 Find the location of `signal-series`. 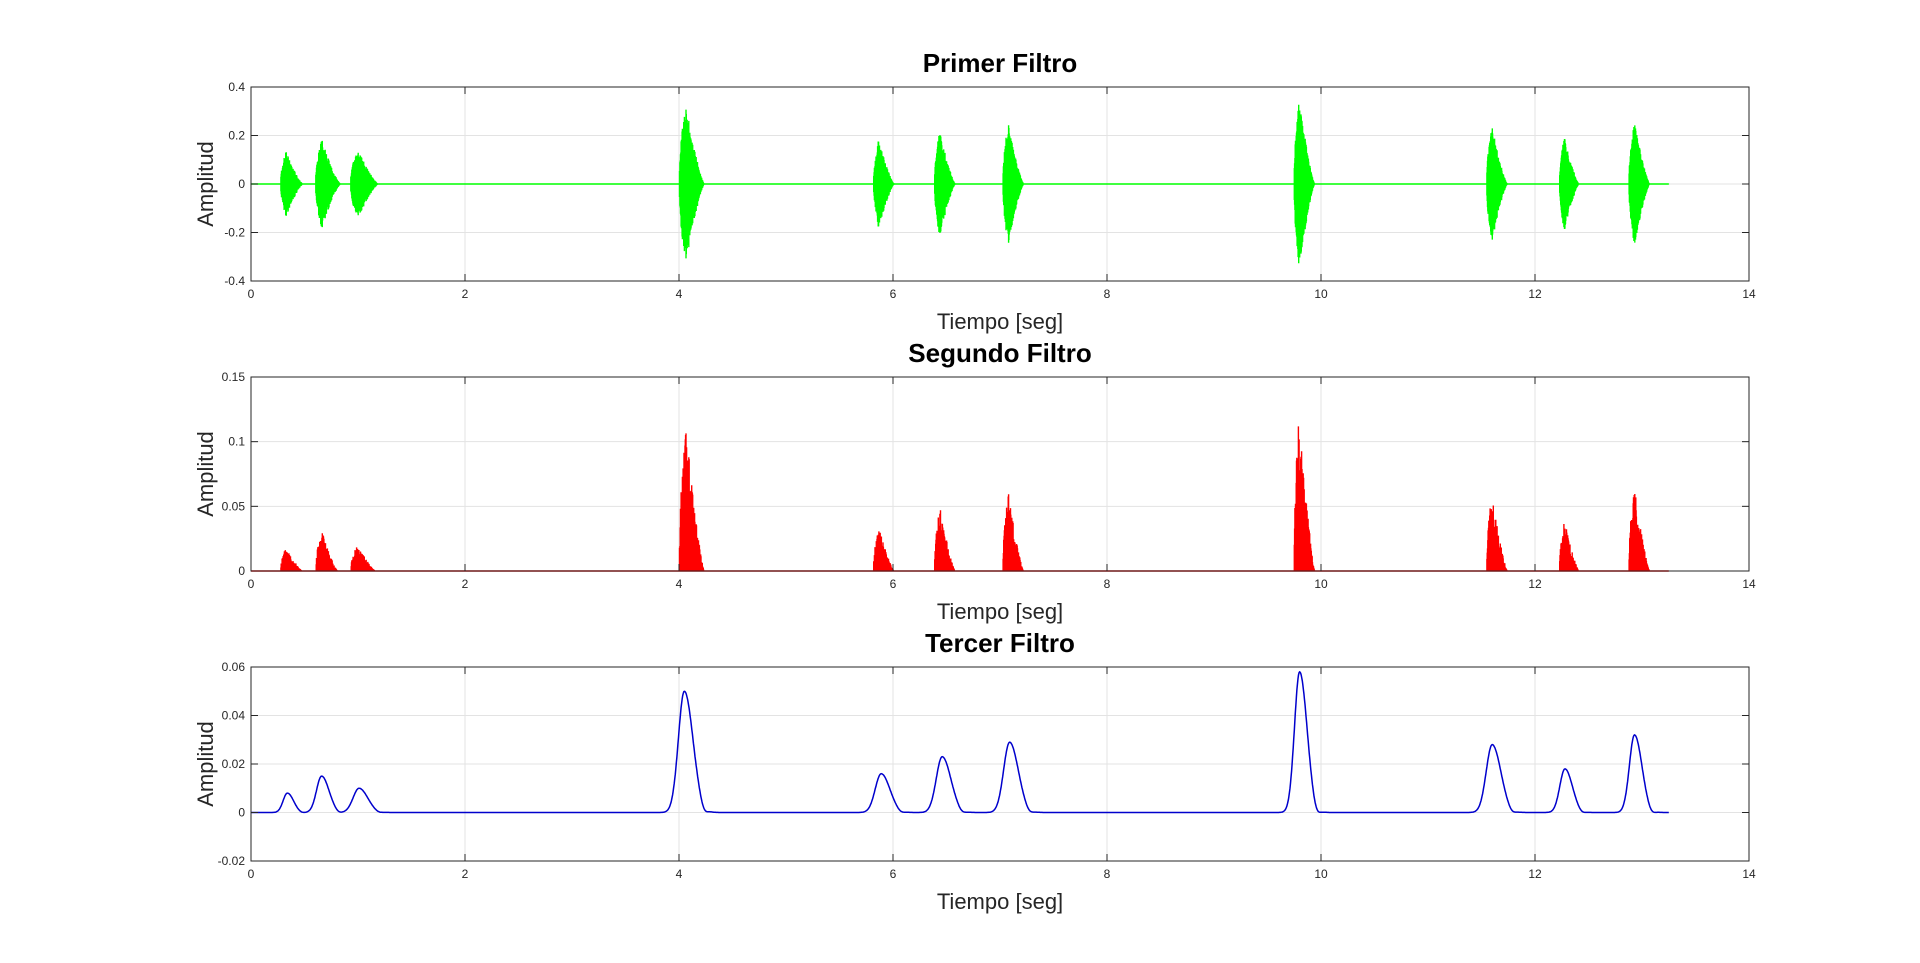

signal-series is located at coordinates (960, 742).